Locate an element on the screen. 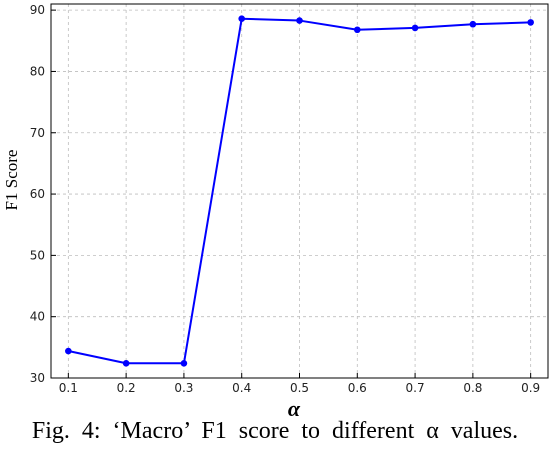 This screenshot has width=550, height=452. y-tick-label: 40 is located at coordinates (37, 317).